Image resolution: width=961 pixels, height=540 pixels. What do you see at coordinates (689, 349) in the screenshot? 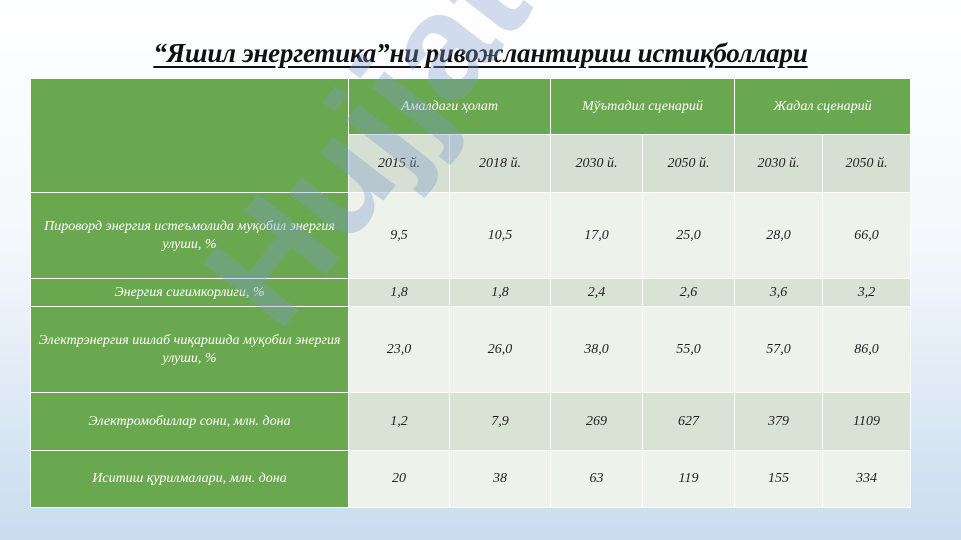
I see `table-cell: 55,0` at bounding box center [689, 349].